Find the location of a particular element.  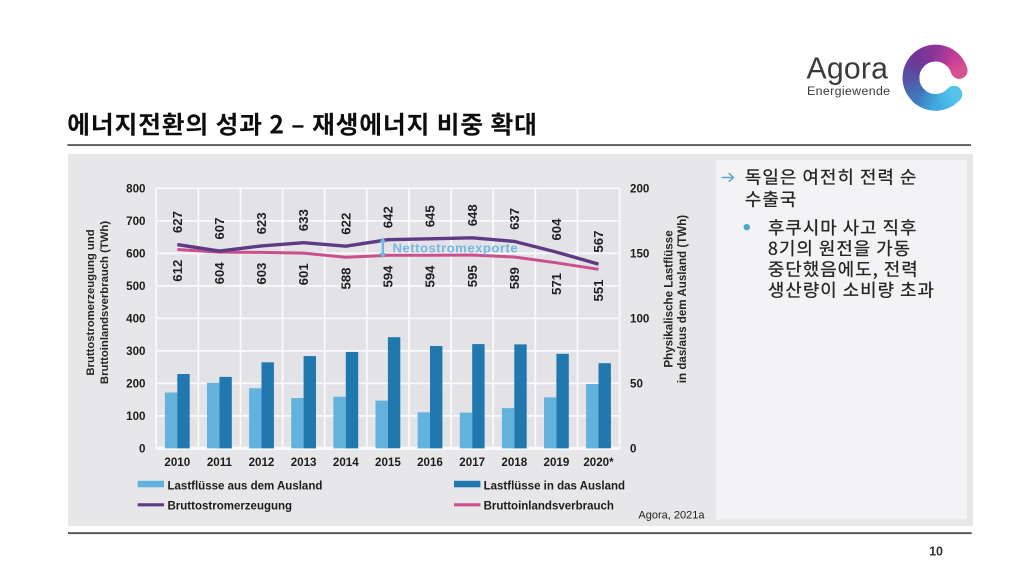

svg-text: 2012 is located at coordinates (262, 462).